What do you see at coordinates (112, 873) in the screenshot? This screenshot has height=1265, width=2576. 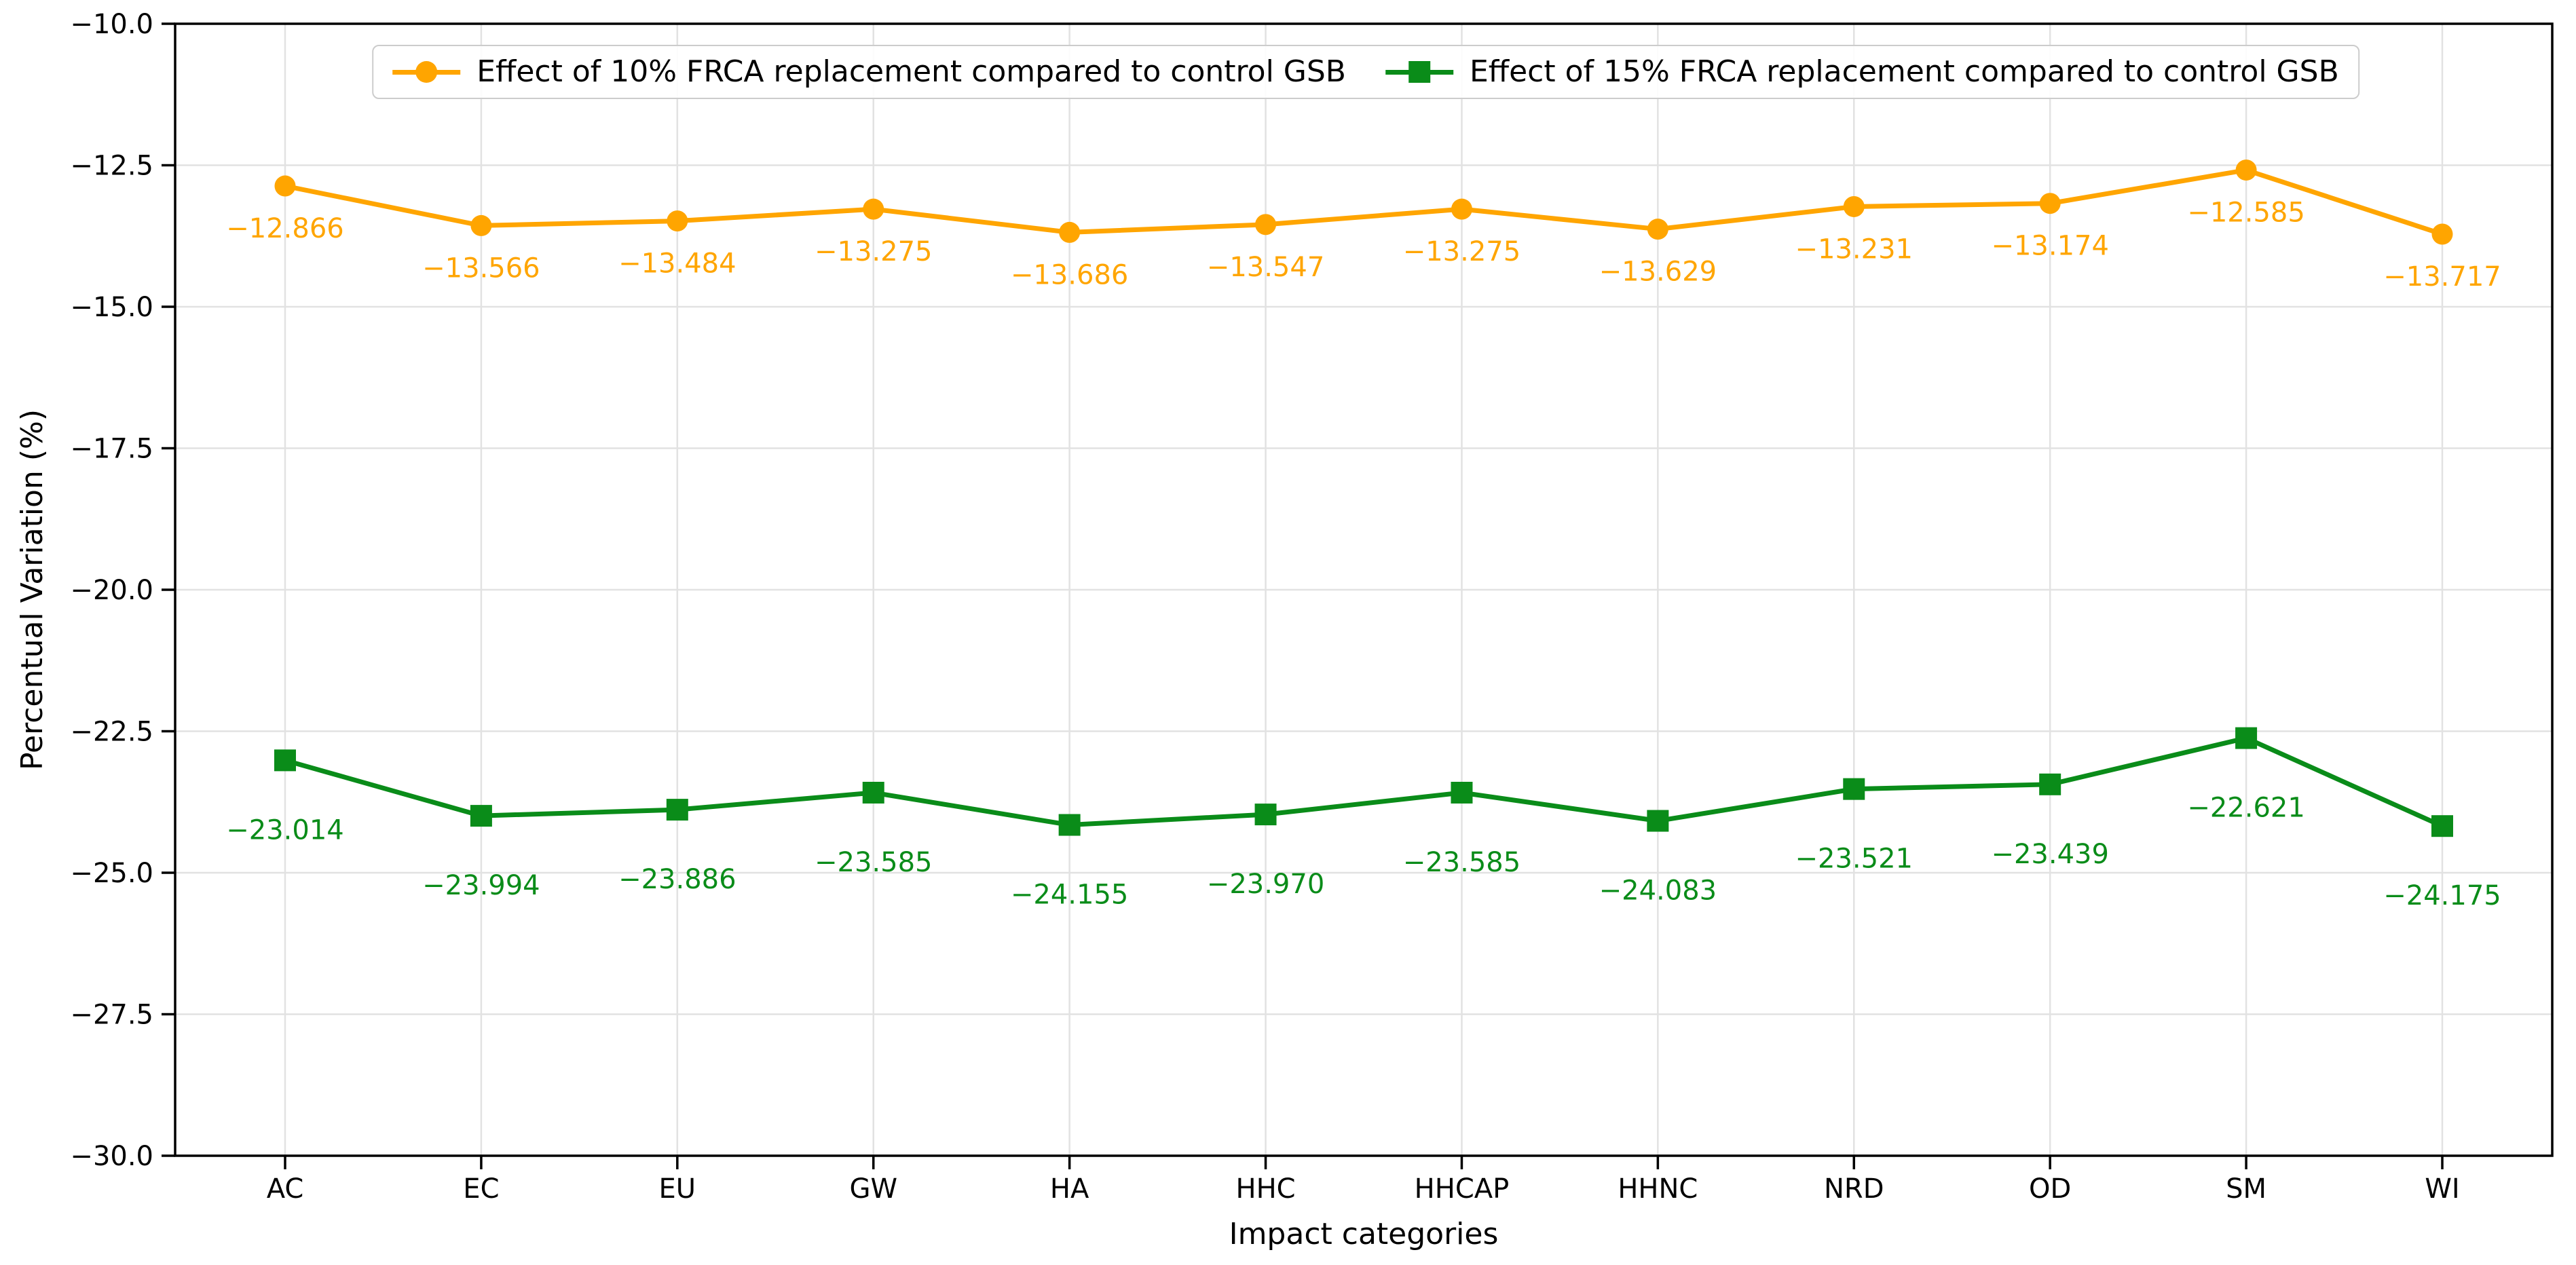 I see `y-tick-label: −25.0` at bounding box center [112, 873].